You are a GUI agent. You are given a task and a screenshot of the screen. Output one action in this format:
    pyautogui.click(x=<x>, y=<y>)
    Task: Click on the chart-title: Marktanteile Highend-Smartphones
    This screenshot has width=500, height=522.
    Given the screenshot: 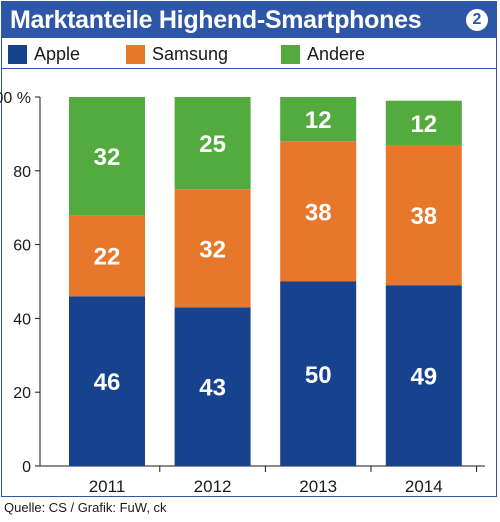 What is the action you would take?
    pyautogui.click(x=216, y=20)
    